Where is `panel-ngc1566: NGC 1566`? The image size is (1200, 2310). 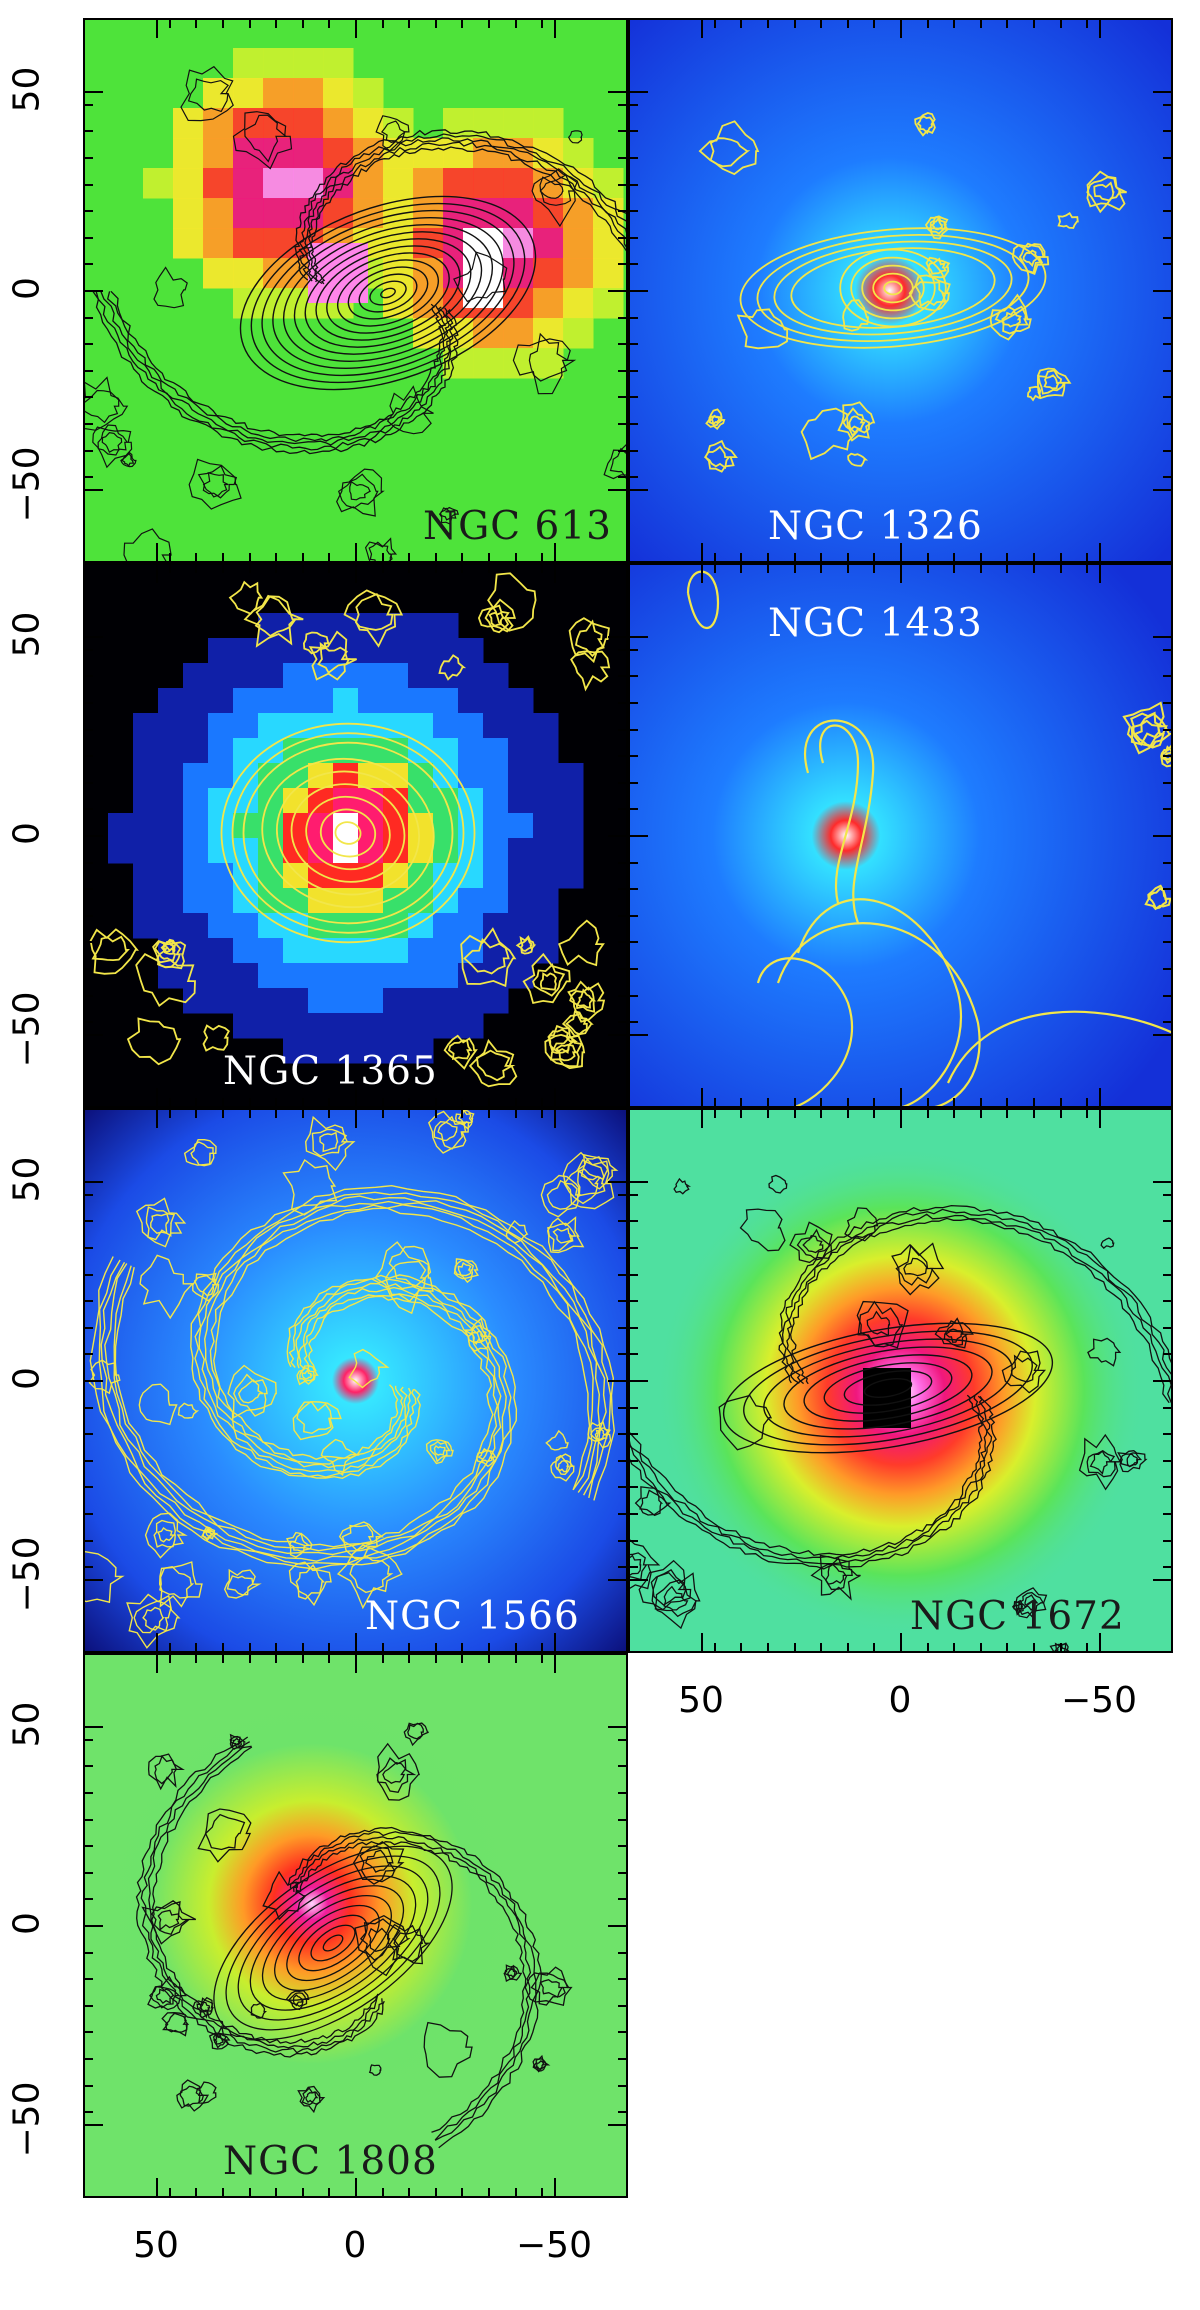 panel-ngc1566: NGC 1566 is located at coordinates (355, 1380).